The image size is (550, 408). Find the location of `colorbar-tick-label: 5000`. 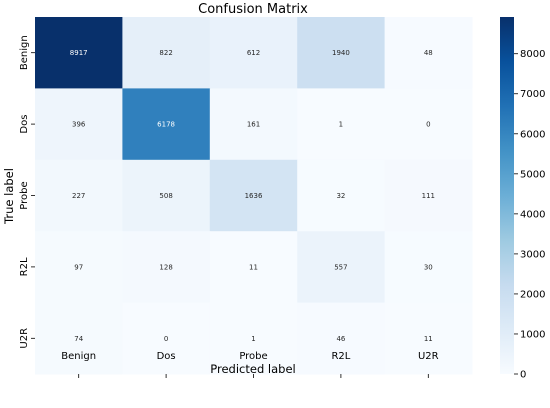

colorbar-tick-label: 5000 is located at coordinates (532, 174).